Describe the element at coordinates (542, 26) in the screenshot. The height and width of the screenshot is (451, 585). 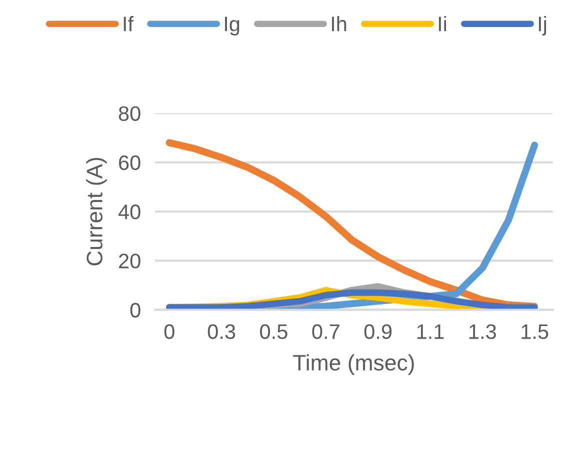
I see `legend-label: Ij` at that location.